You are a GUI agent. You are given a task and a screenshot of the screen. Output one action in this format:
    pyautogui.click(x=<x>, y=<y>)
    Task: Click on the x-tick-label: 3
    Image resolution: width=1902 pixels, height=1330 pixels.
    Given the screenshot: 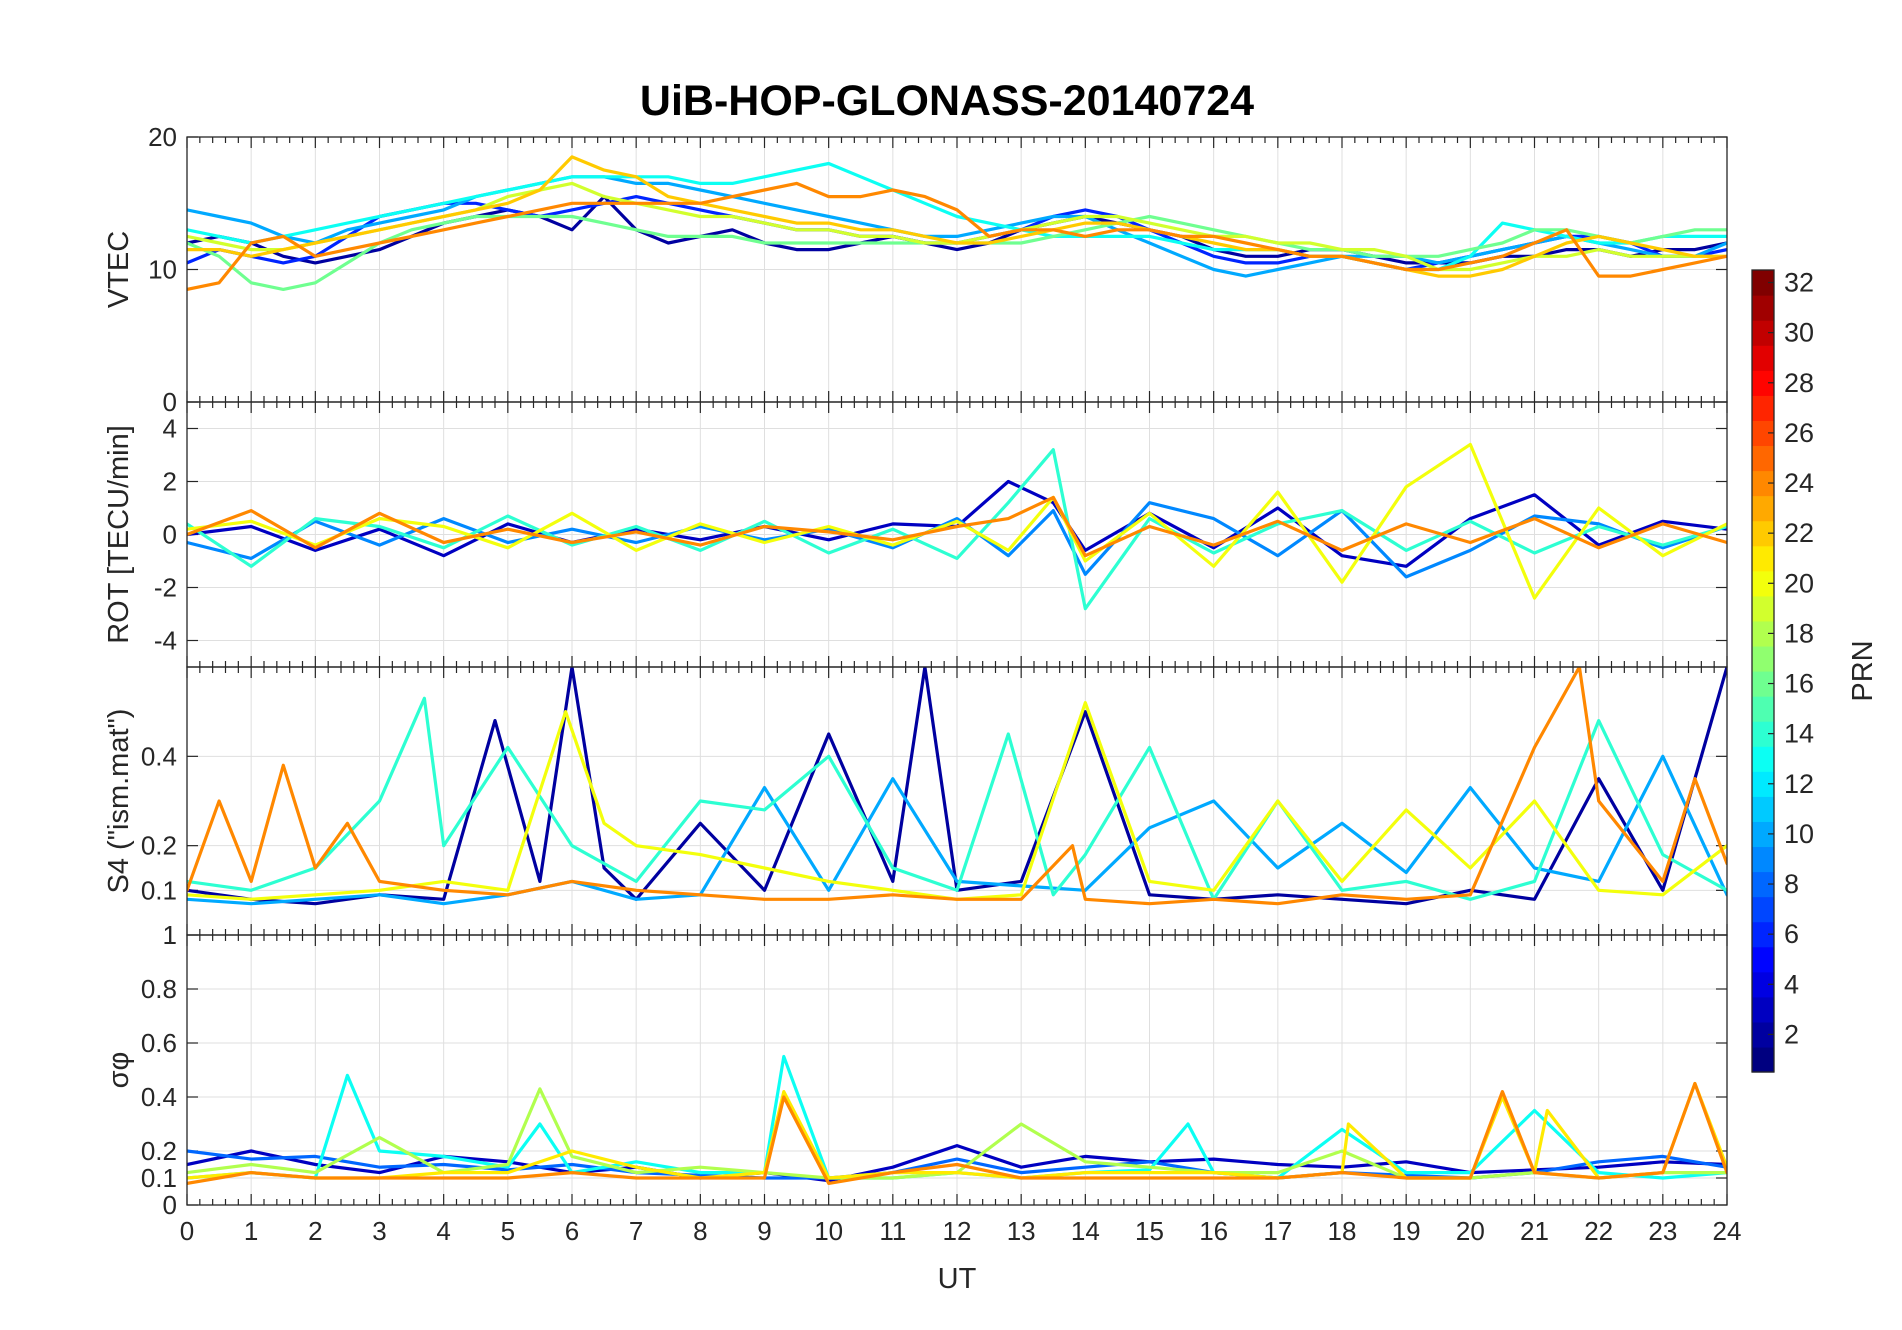 What is the action you would take?
    pyautogui.click(x=379, y=1231)
    